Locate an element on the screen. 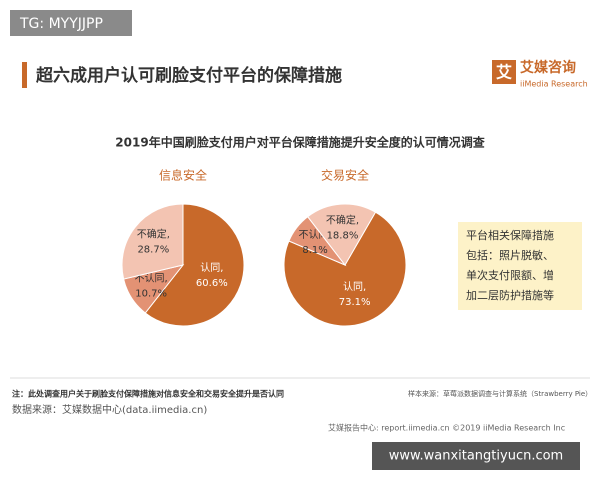 The image size is (600, 484). pie-title: 交易安全 is located at coordinates (345, 175).